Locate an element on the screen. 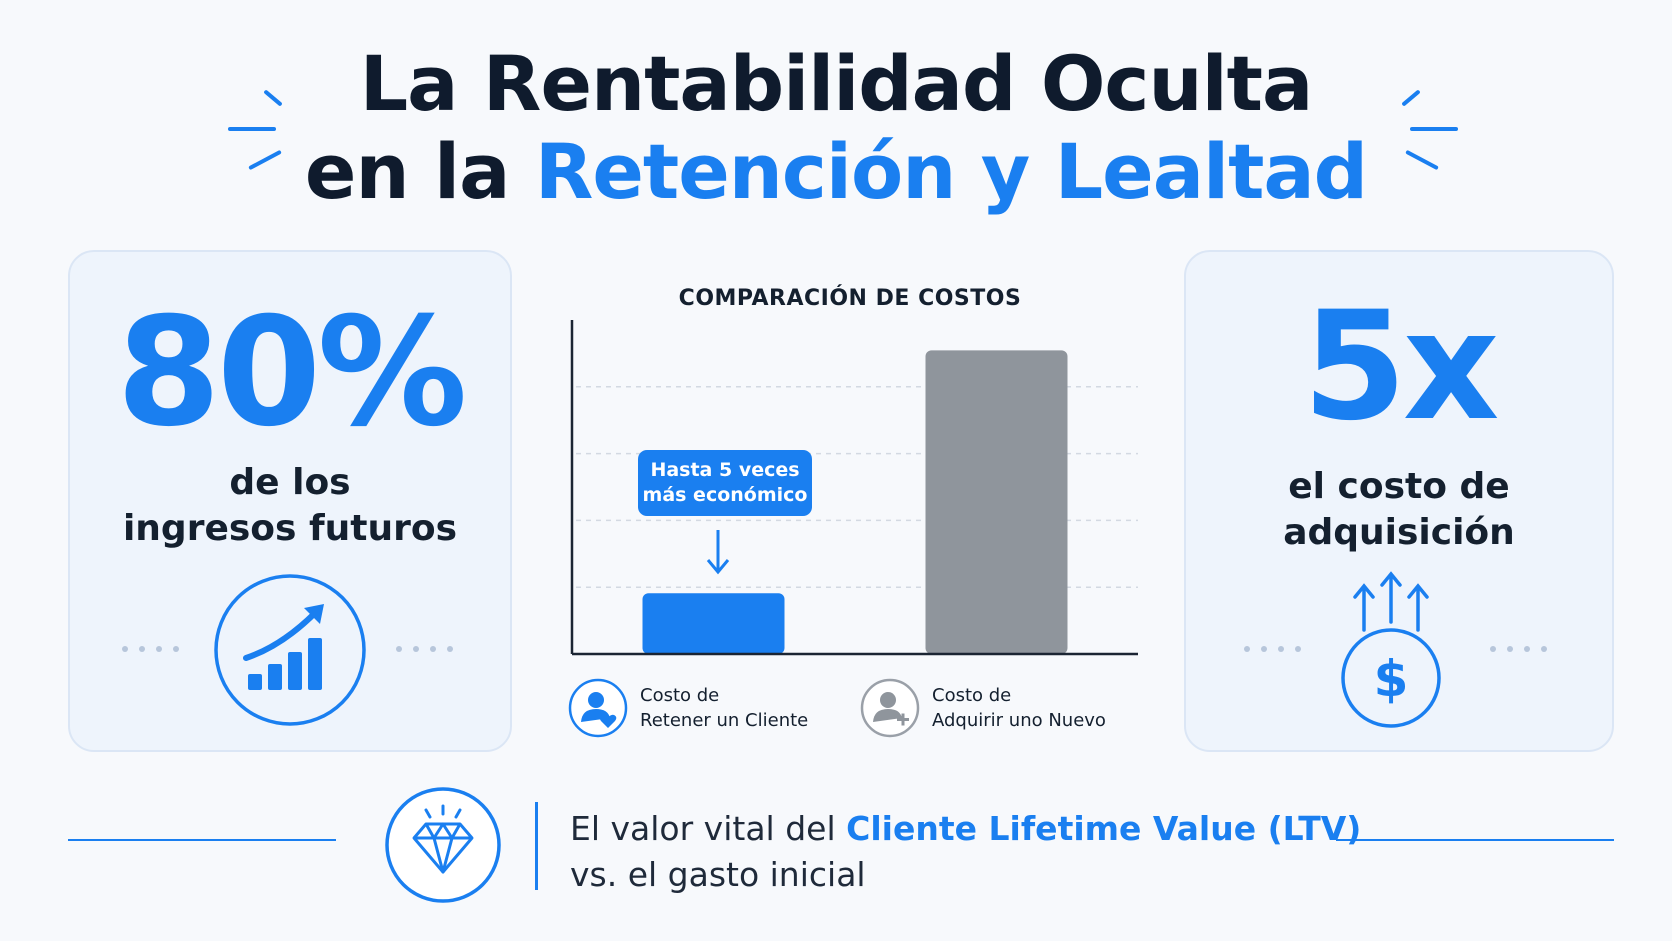 The image size is (1672, 941). acquisition-cost-card: 5x el costo de adquisición $ is located at coordinates (1399, 501).